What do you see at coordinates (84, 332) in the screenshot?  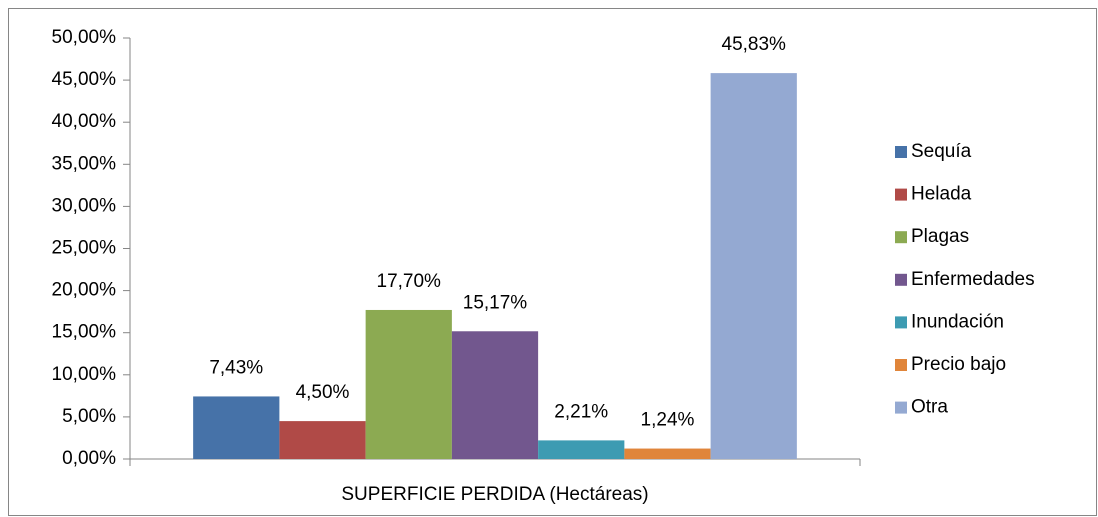 I see `y-tick-label: 15,00%` at bounding box center [84, 332].